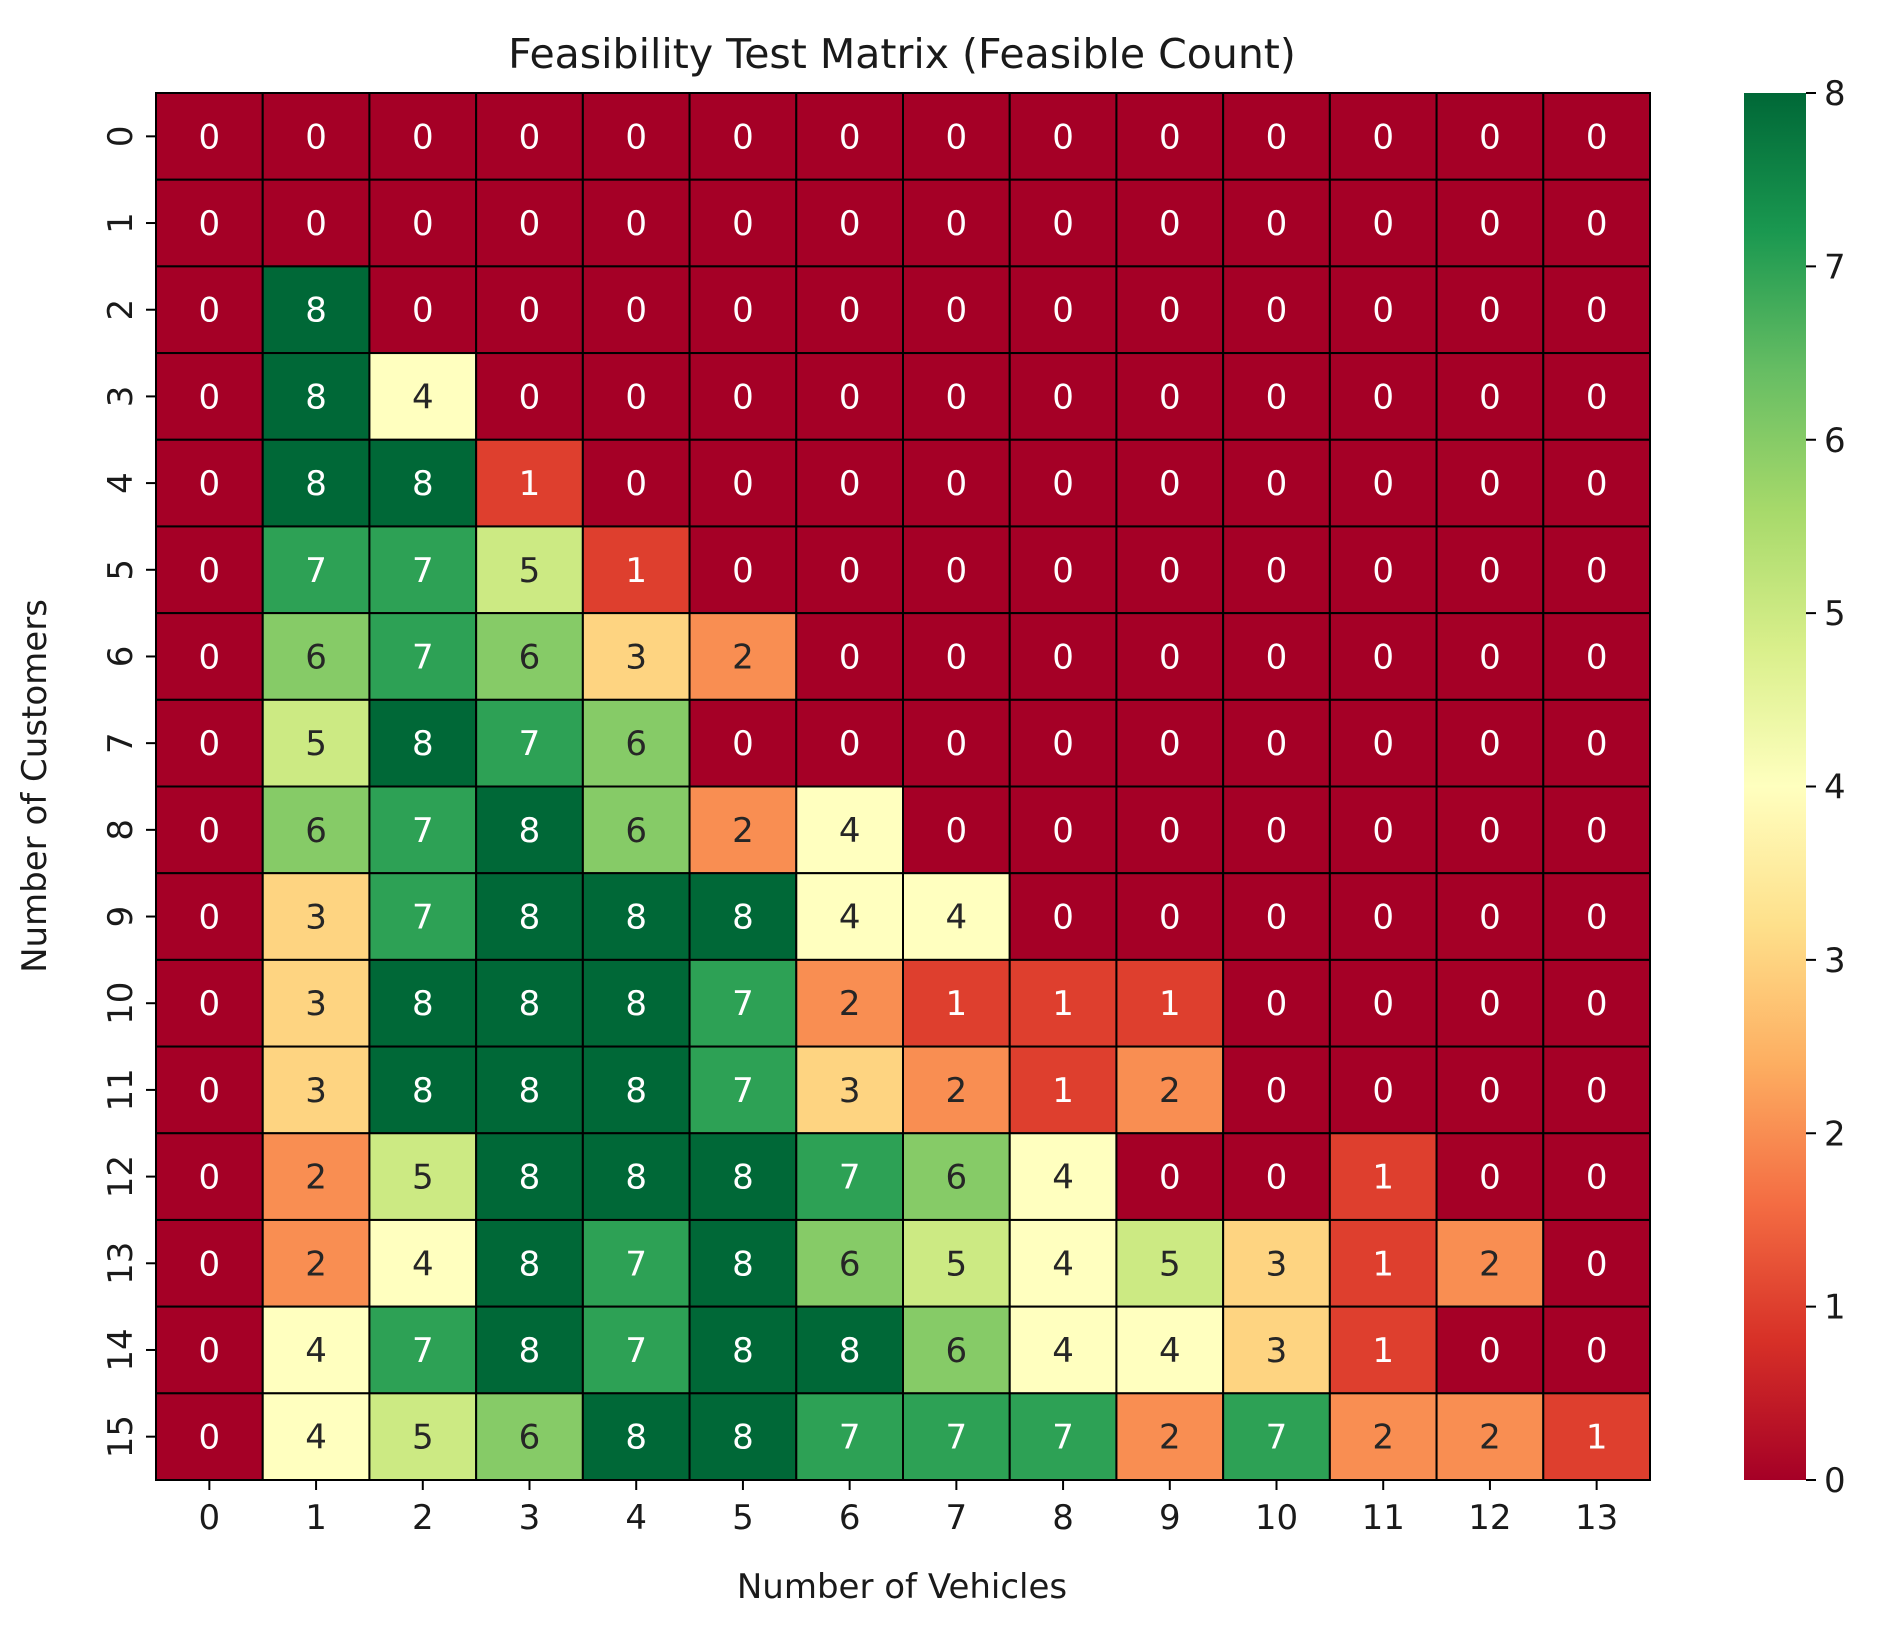  What do you see at coordinates (902, 1587) in the screenshot?
I see `x-axis-label: Number of Vehicles` at bounding box center [902, 1587].